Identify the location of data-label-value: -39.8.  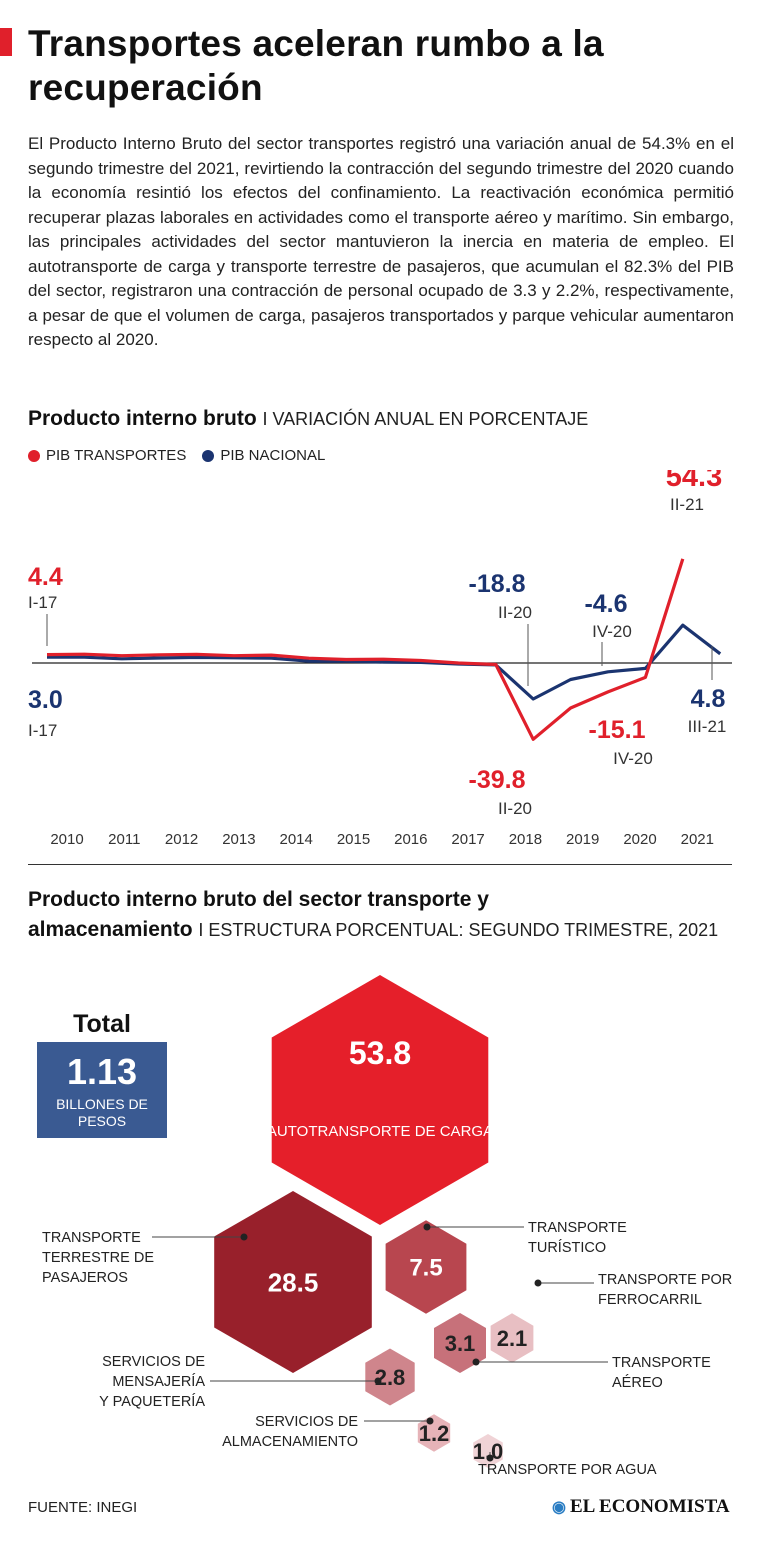
(497, 780).